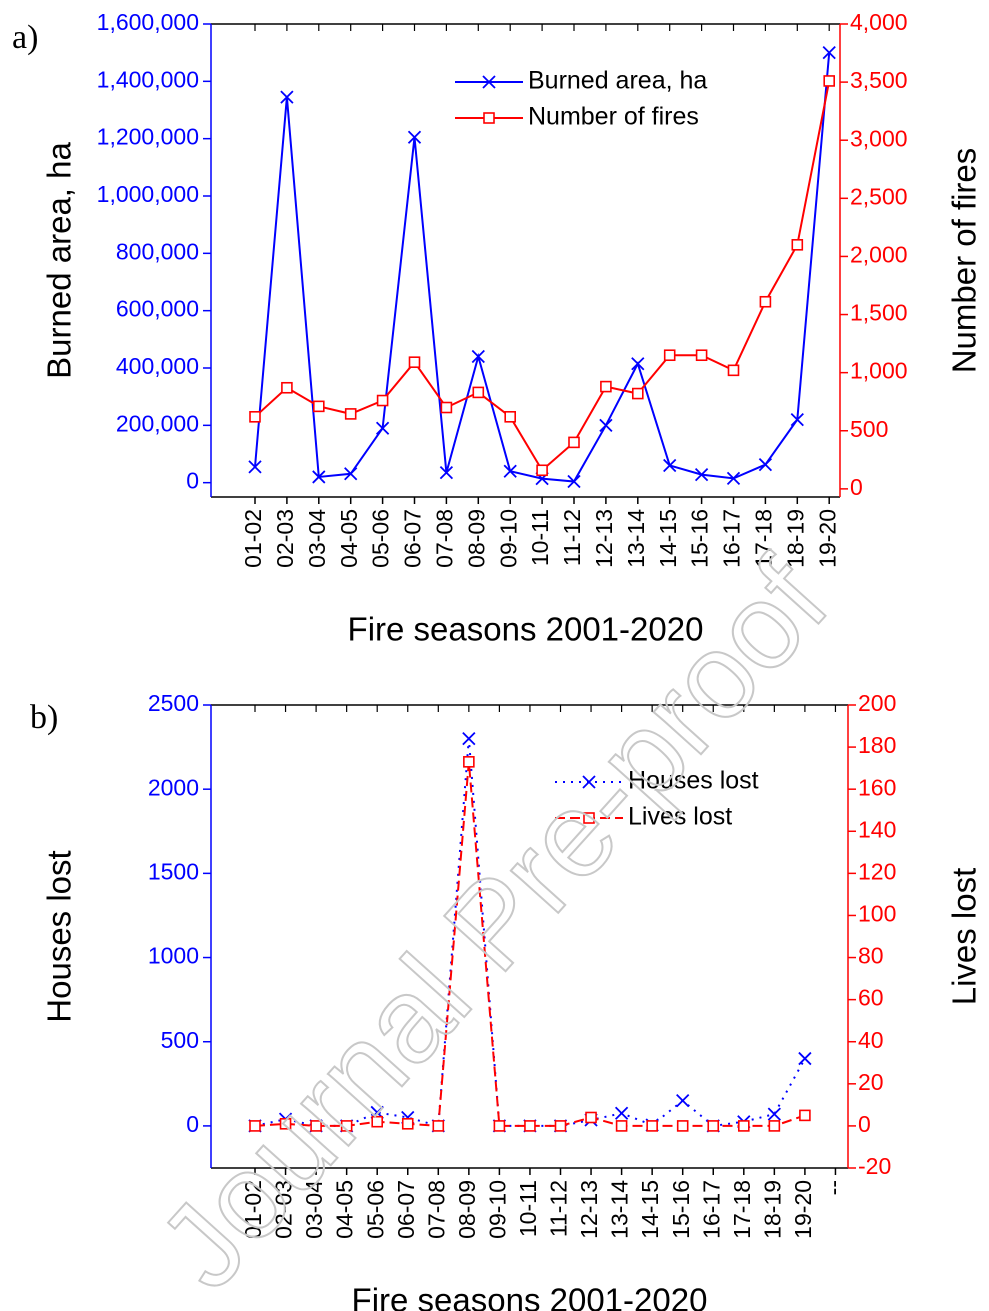  Describe the element at coordinates (871, 1082) in the screenshot. I see `y2-tick-label: 20` at that location.